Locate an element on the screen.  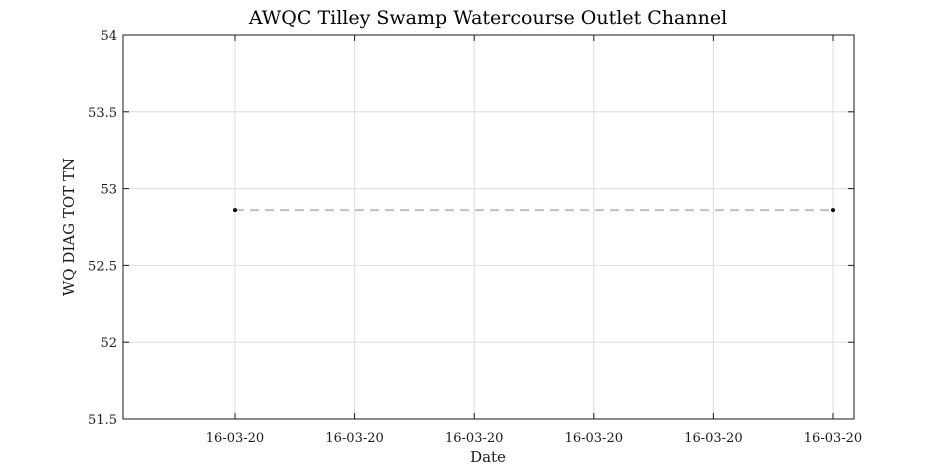
series-group is located at coordinates (534, 210).